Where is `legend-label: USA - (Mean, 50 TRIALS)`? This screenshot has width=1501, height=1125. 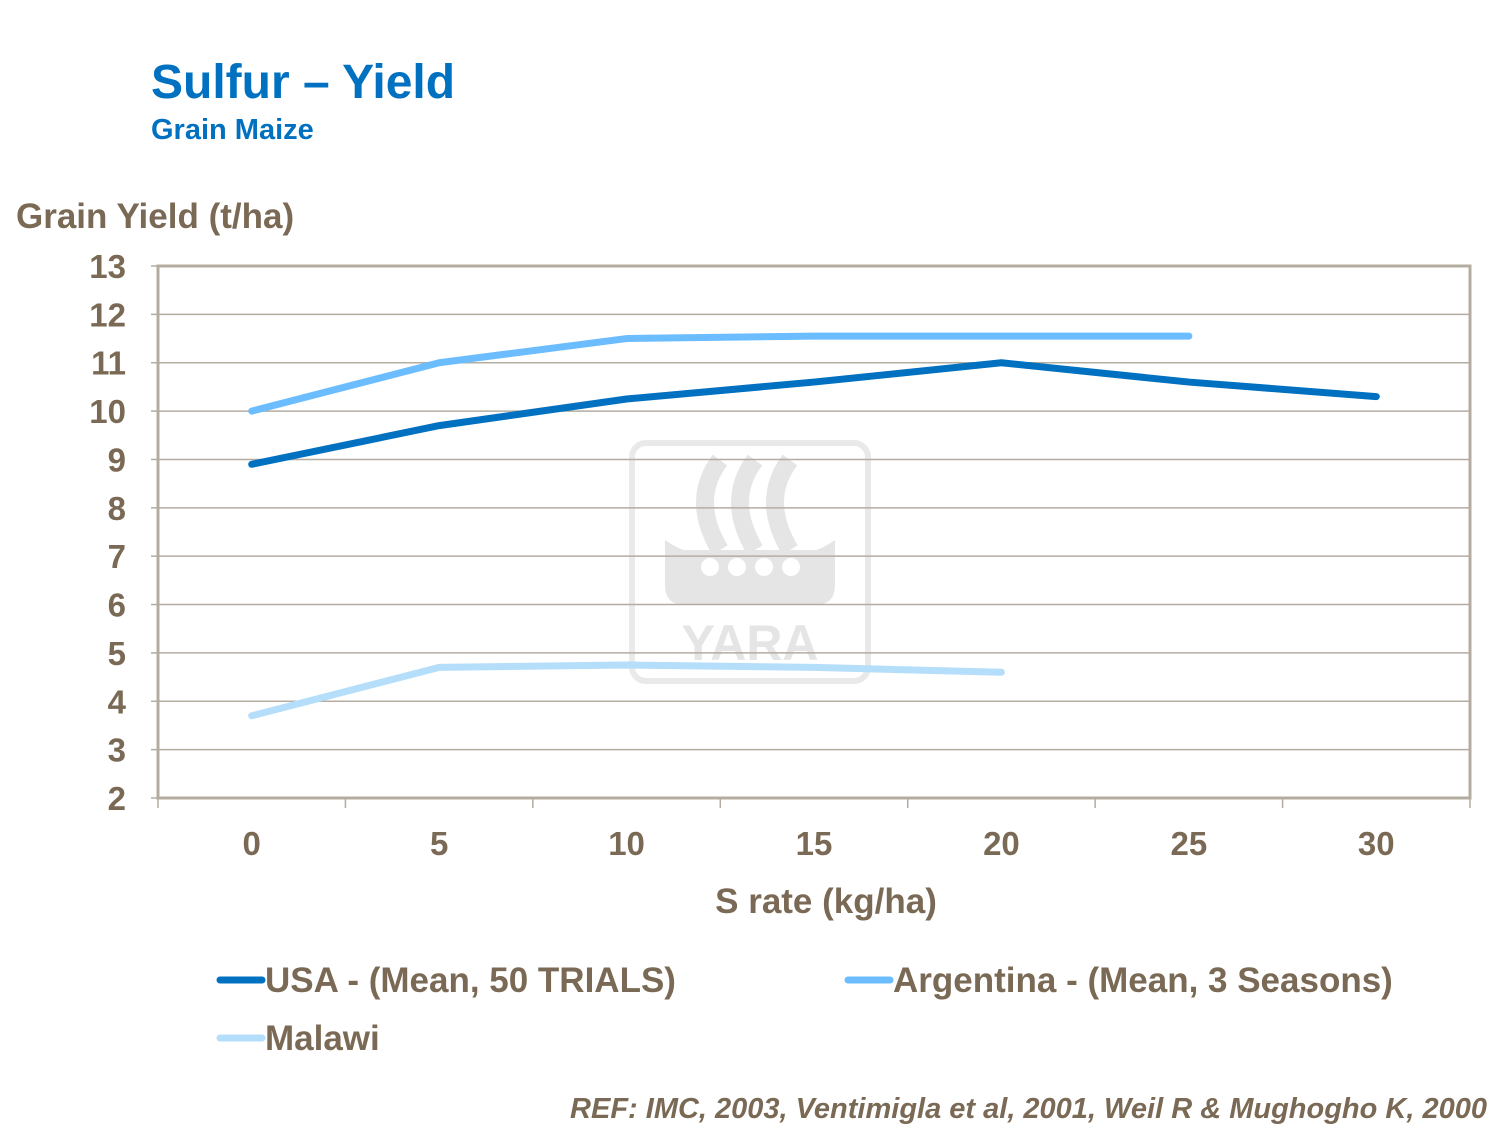
legend-label: USA - (Mean, 50 TRIALS) is located at coordinates (470, 980).